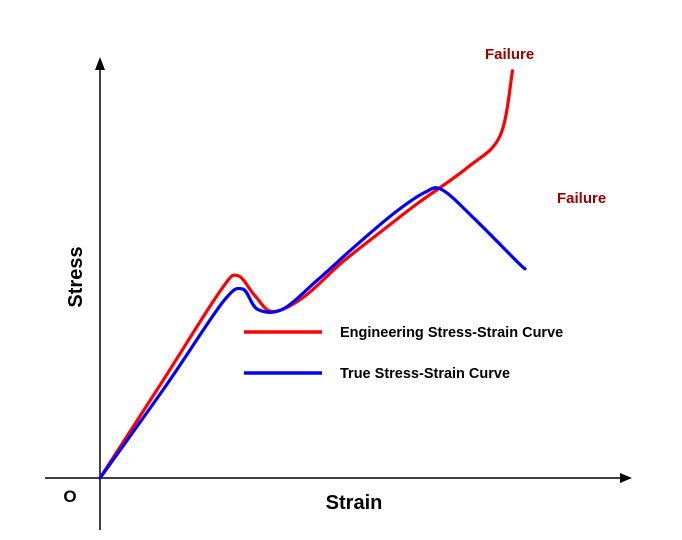 The image size is (682, 540). Describe the element at coordinates (581, 198) in the screenshot. I see `true-failure-label: Failure` at that location.